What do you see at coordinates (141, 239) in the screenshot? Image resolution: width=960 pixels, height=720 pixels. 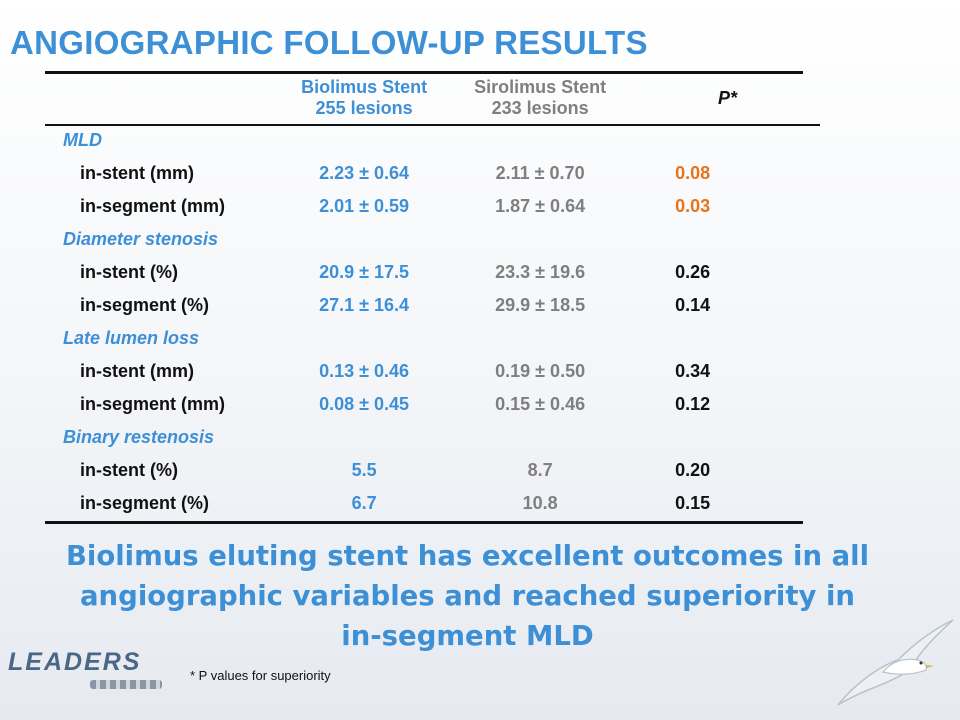 I see `group-label: Diameter stenosis` at bounding box center [141, 239].